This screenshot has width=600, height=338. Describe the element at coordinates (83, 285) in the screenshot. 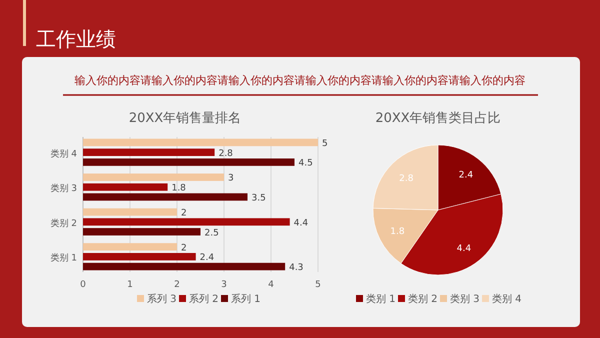

I see `x-tick-label: 0` at that location.